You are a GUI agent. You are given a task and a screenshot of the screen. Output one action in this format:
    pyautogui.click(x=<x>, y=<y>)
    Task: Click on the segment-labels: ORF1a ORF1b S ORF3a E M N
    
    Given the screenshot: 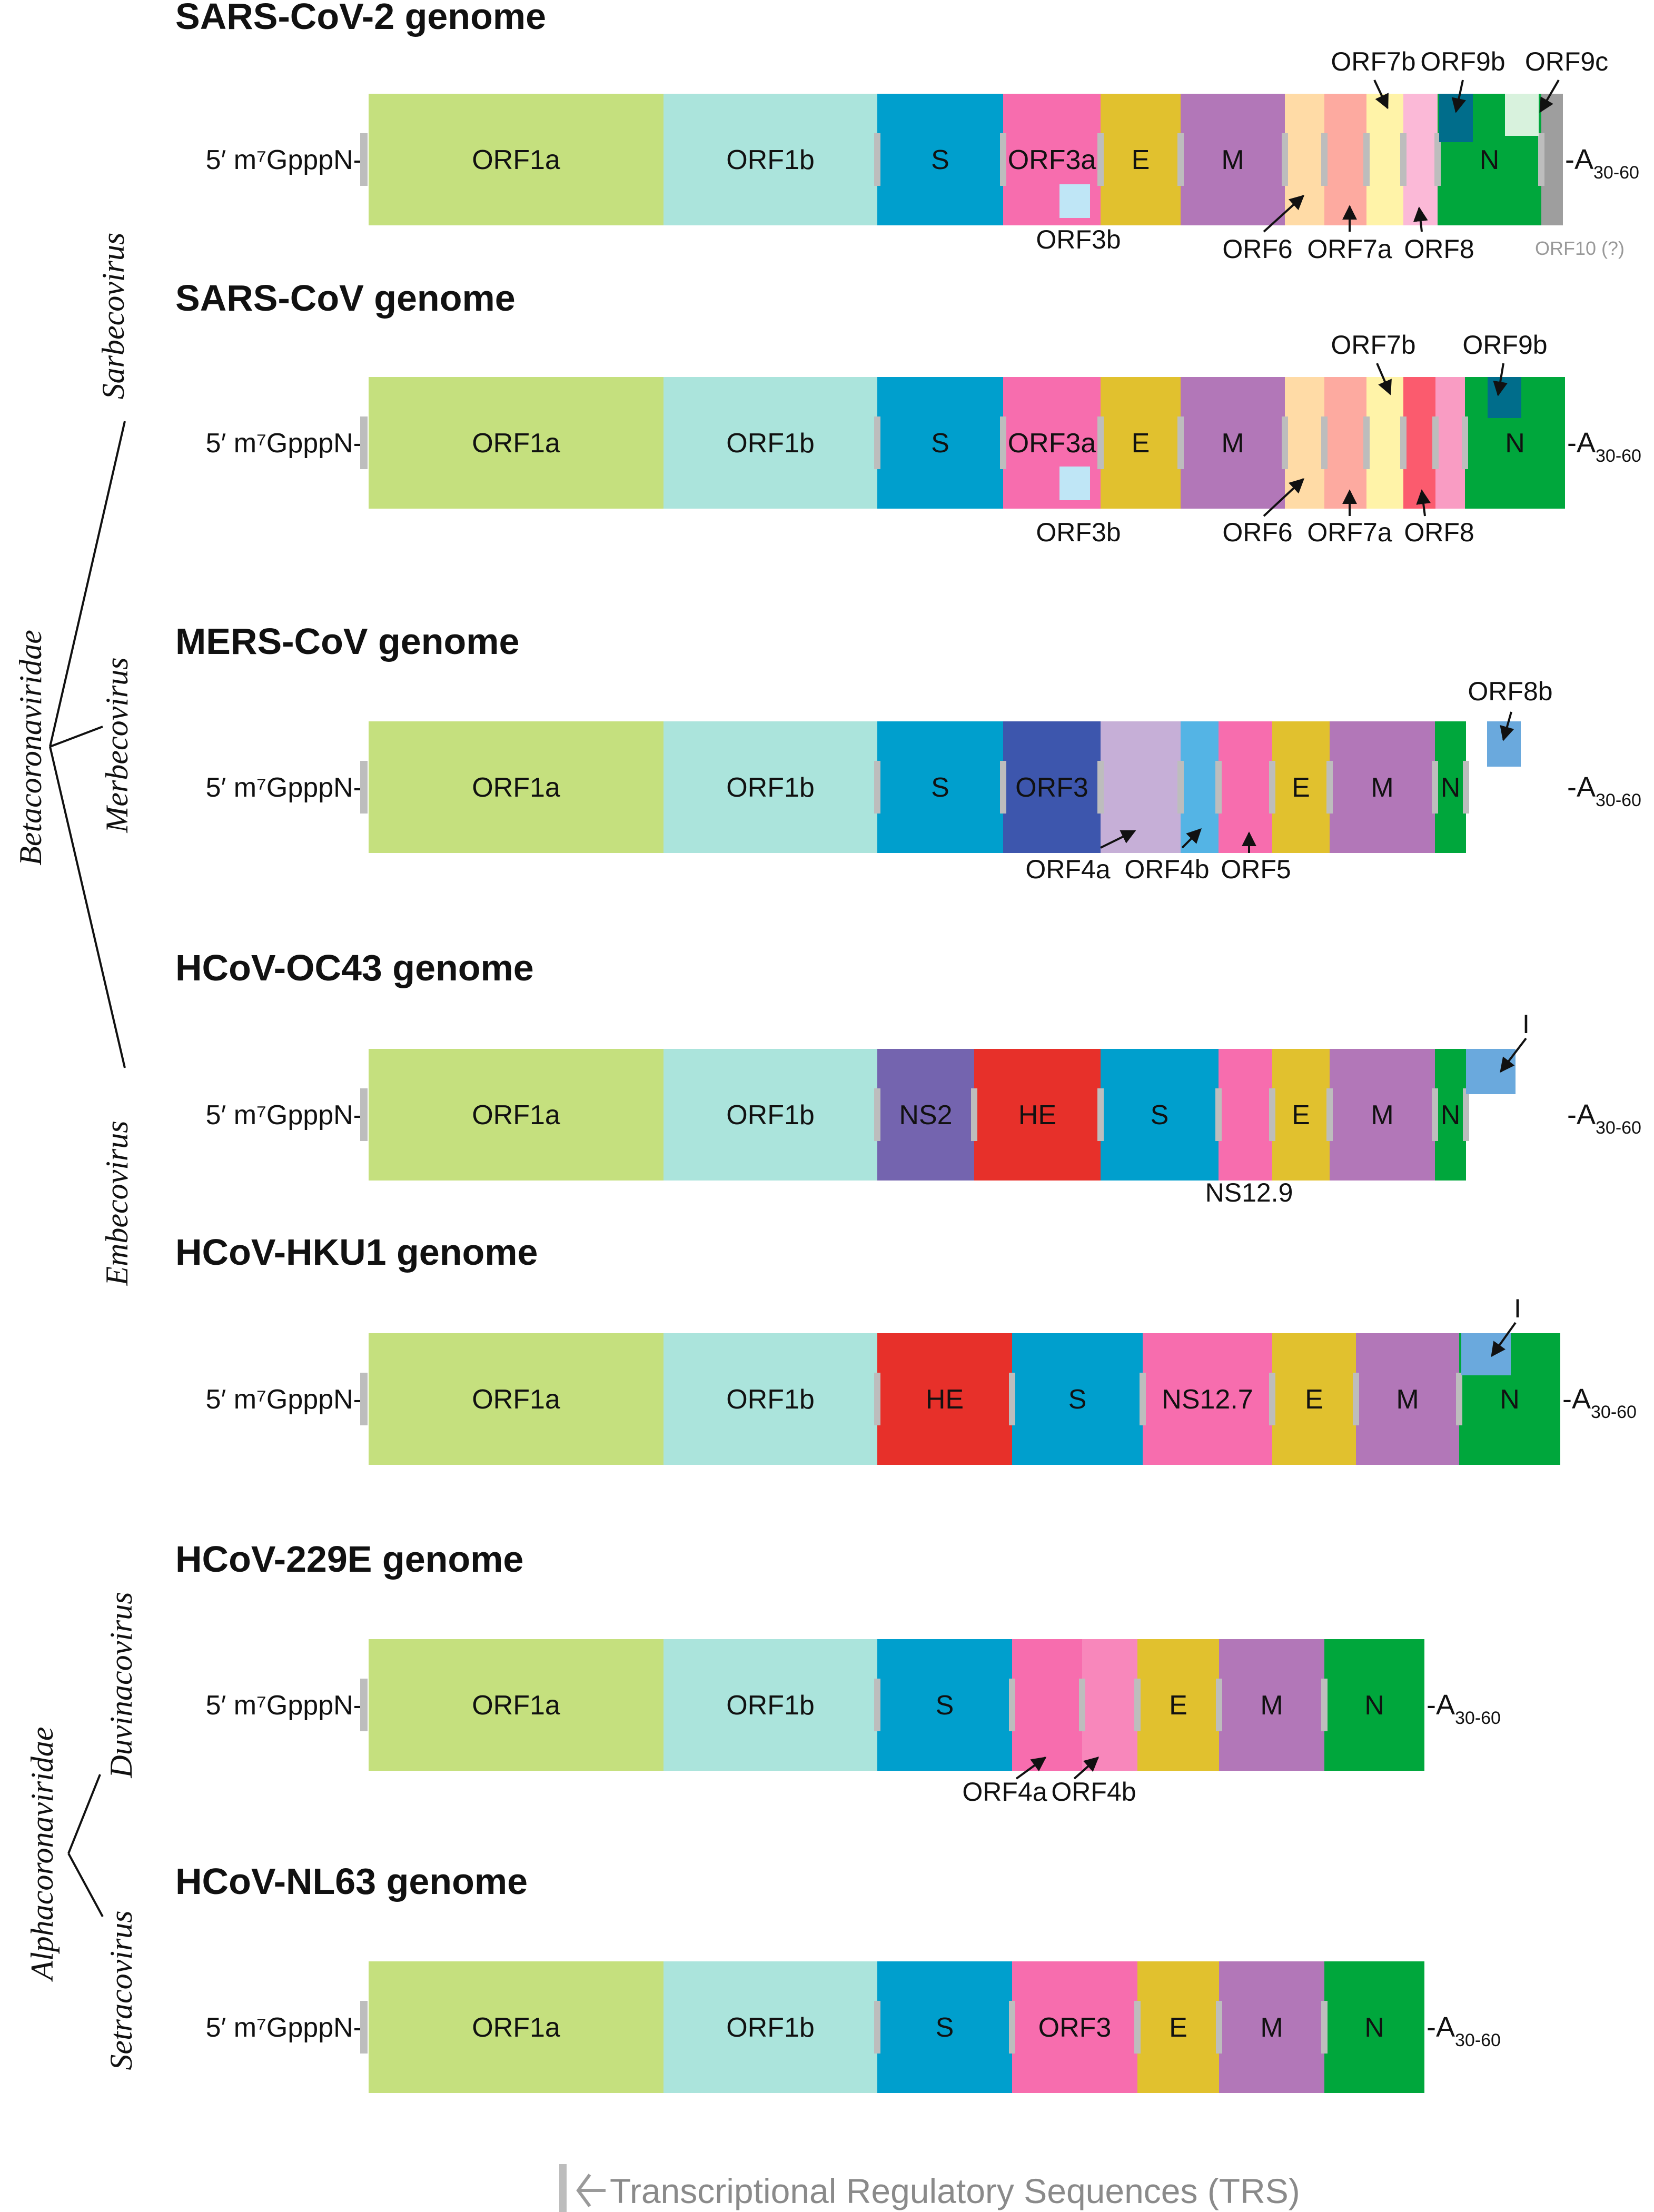 What is the action you would take?
    pyautogui.click(x=998, y=443)
    